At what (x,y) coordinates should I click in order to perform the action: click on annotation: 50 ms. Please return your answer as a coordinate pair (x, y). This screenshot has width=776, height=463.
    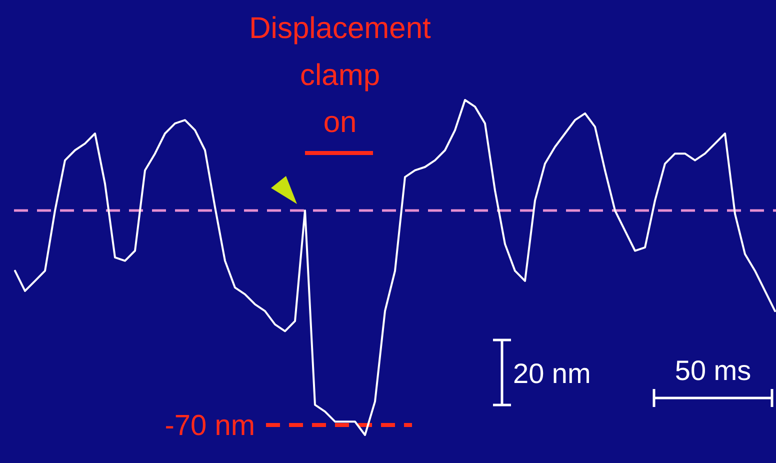
    Looking at the image, I should click on (713, 370).